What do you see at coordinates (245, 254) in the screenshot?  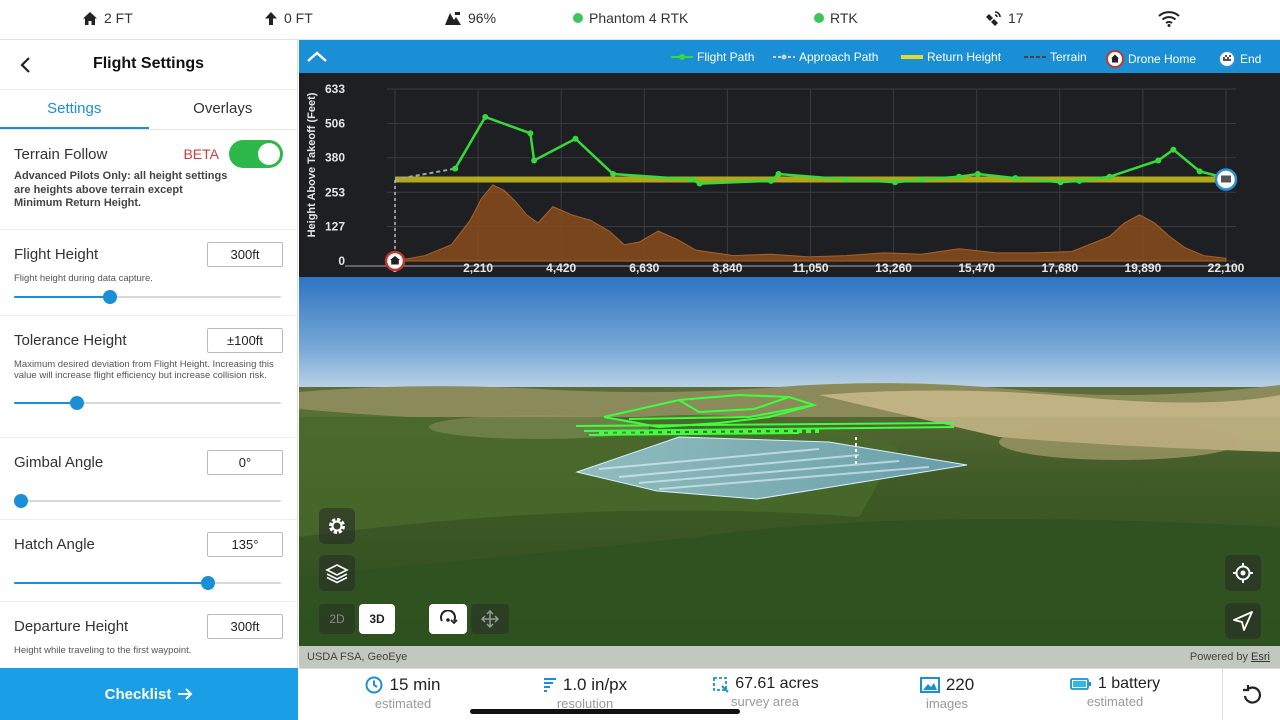 I see `flight-height-input: 300ft` at bounding box center [245, 254].